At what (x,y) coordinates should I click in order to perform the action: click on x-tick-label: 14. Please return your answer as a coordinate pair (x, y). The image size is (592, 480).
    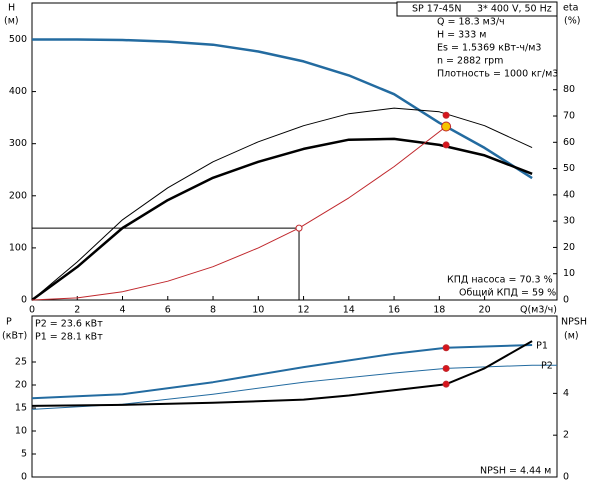
    Looking at the image, I should click on (349, 310).